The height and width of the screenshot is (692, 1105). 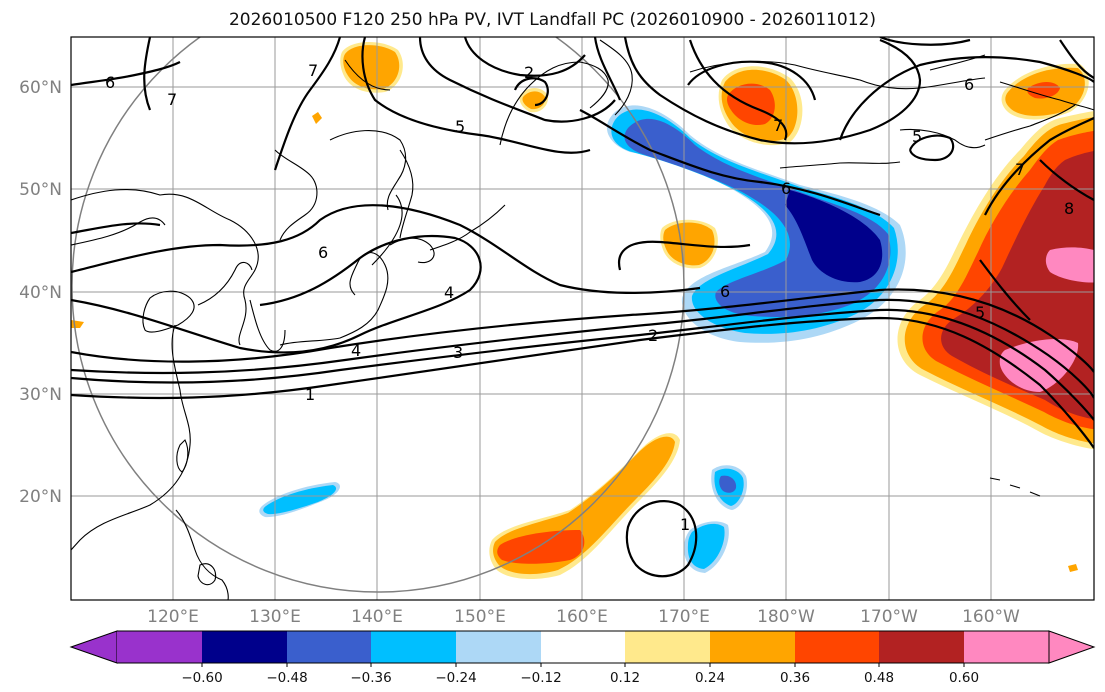 What do you see at coordinates (786, 617) in the screenshot?
I see `lon-label: 180°W` at bounding box center [786, 617].